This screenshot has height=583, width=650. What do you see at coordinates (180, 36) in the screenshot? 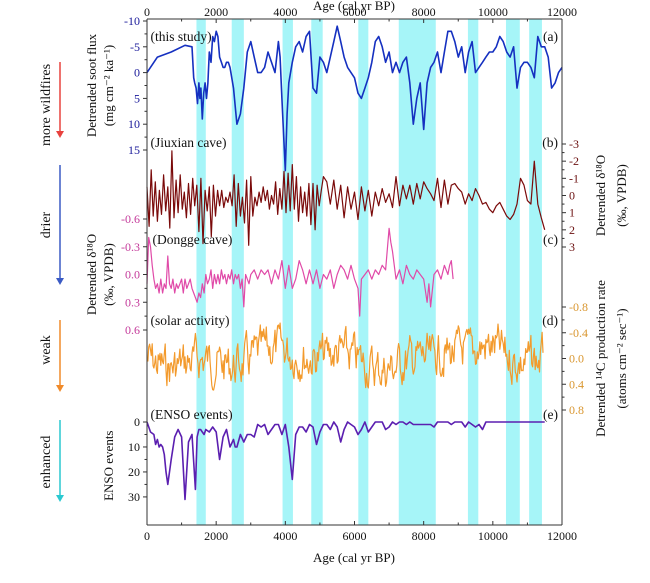
I see `panel-name-a: (this study)` at bounding box center [180, 36].